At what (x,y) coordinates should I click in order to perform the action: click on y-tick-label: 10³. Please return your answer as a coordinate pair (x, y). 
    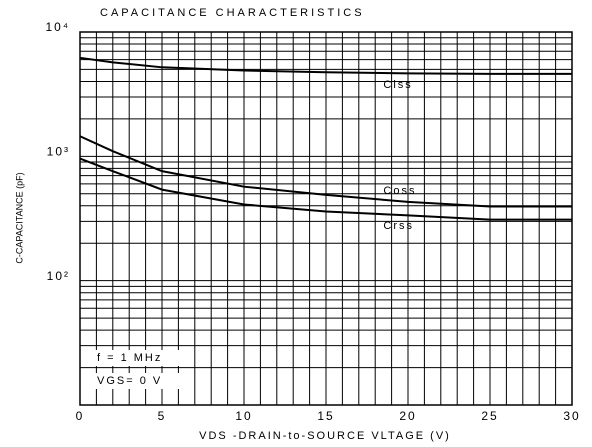
    Looking at the image, I should click on (58, 152).